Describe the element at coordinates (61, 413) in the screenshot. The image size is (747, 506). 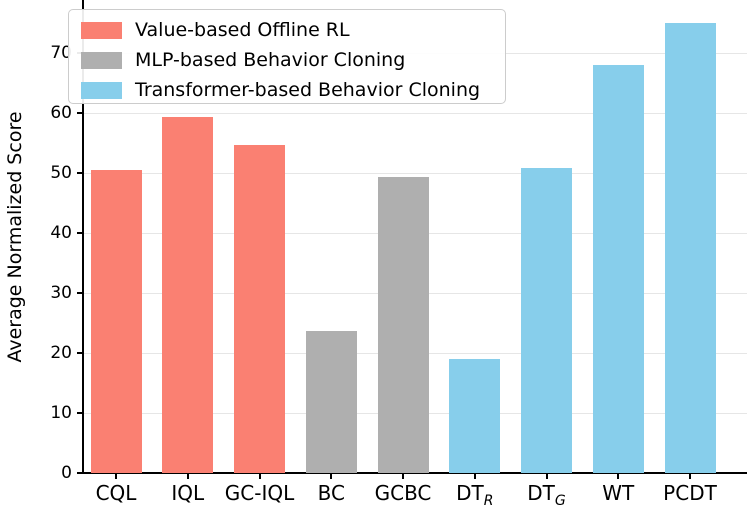
I see `y-tick-label-10: 10` at that location.